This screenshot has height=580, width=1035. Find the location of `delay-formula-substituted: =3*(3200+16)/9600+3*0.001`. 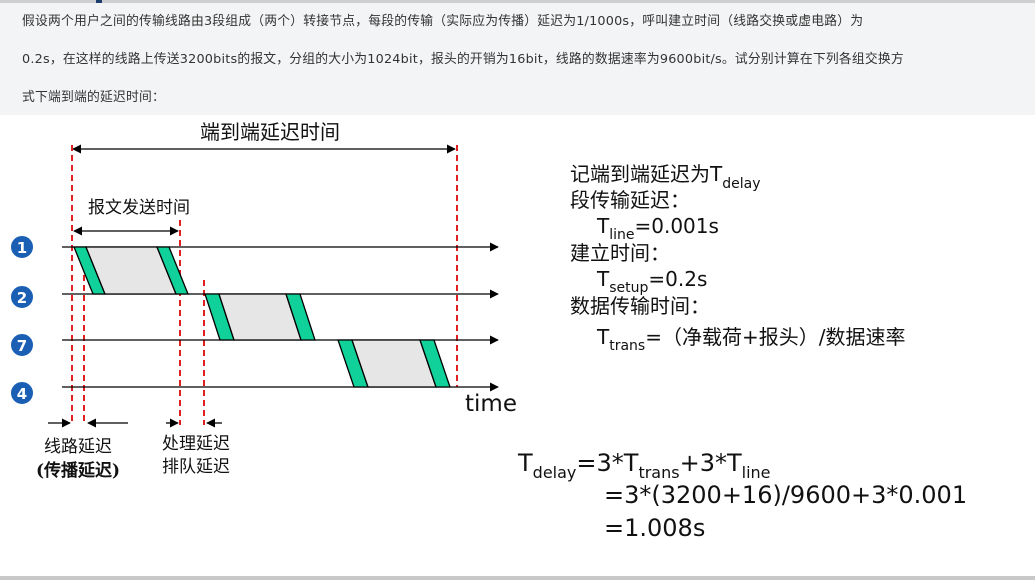

delay-formula-substituted: =3*(3200+16)/9600+3*0.001 is located at coordinates (785, 495).